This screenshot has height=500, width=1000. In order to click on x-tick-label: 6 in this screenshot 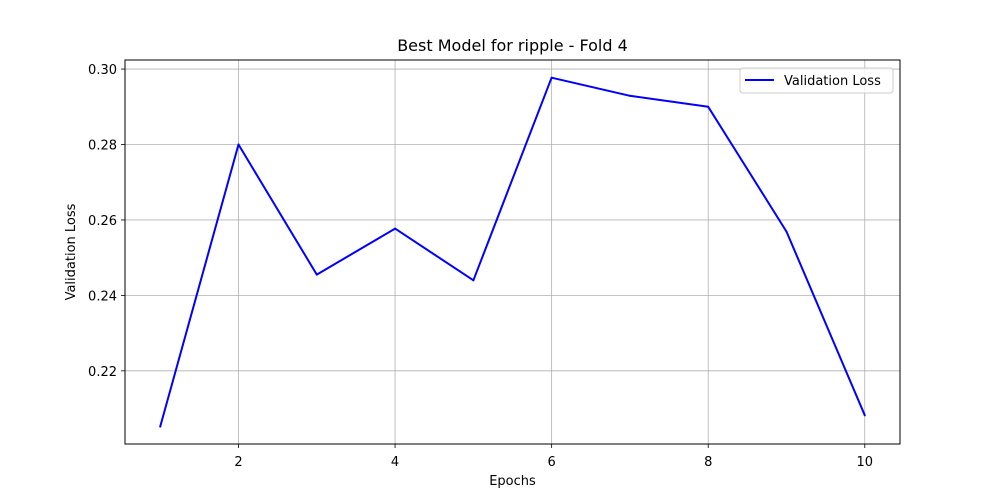, I will do `click(552, 462)`.